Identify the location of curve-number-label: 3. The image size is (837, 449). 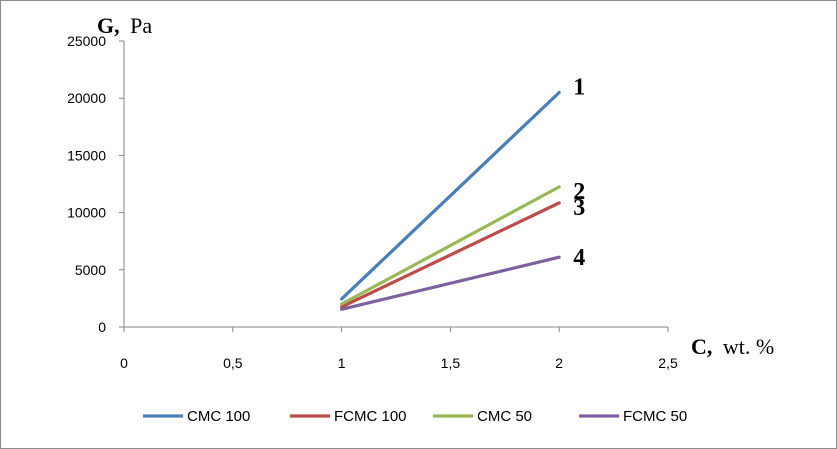
(579, 208).